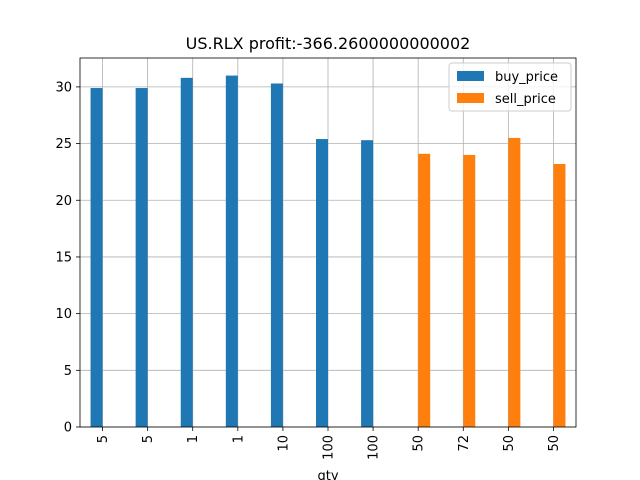 This screenshot has width=640, height=480. What do you see at coordinates (63, 314) in the screenshot?
I see `y-tick-label: 10` at bounding box center [63, 314].